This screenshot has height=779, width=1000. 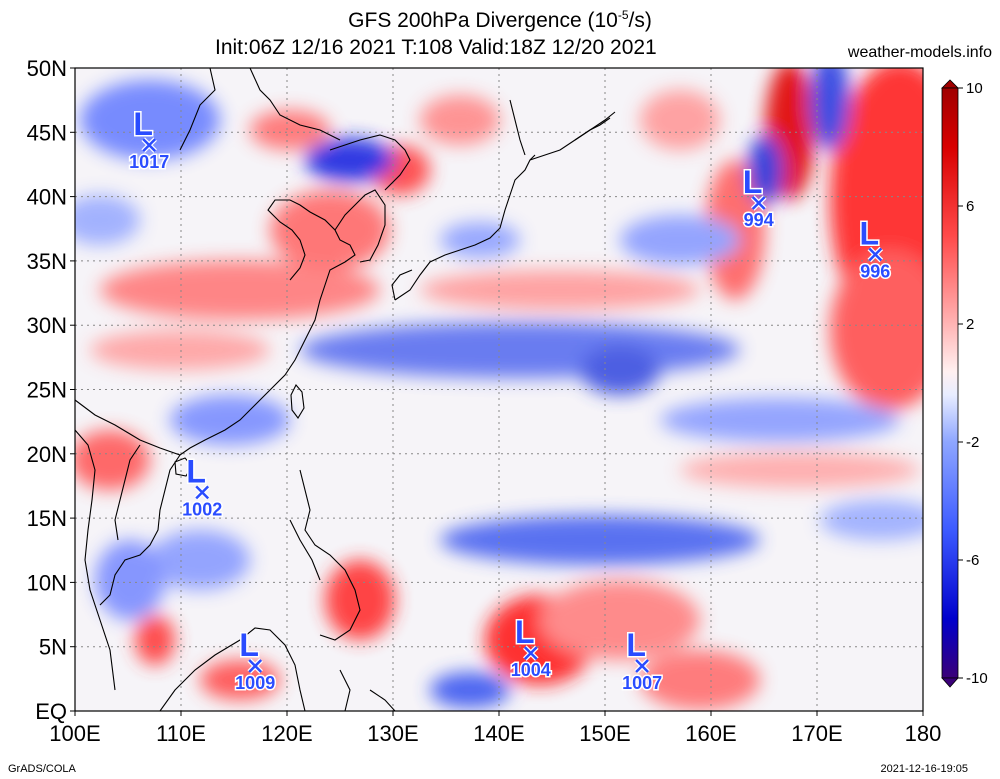 I want to click on colorbar-label: 2, so click(x=970, y=324).